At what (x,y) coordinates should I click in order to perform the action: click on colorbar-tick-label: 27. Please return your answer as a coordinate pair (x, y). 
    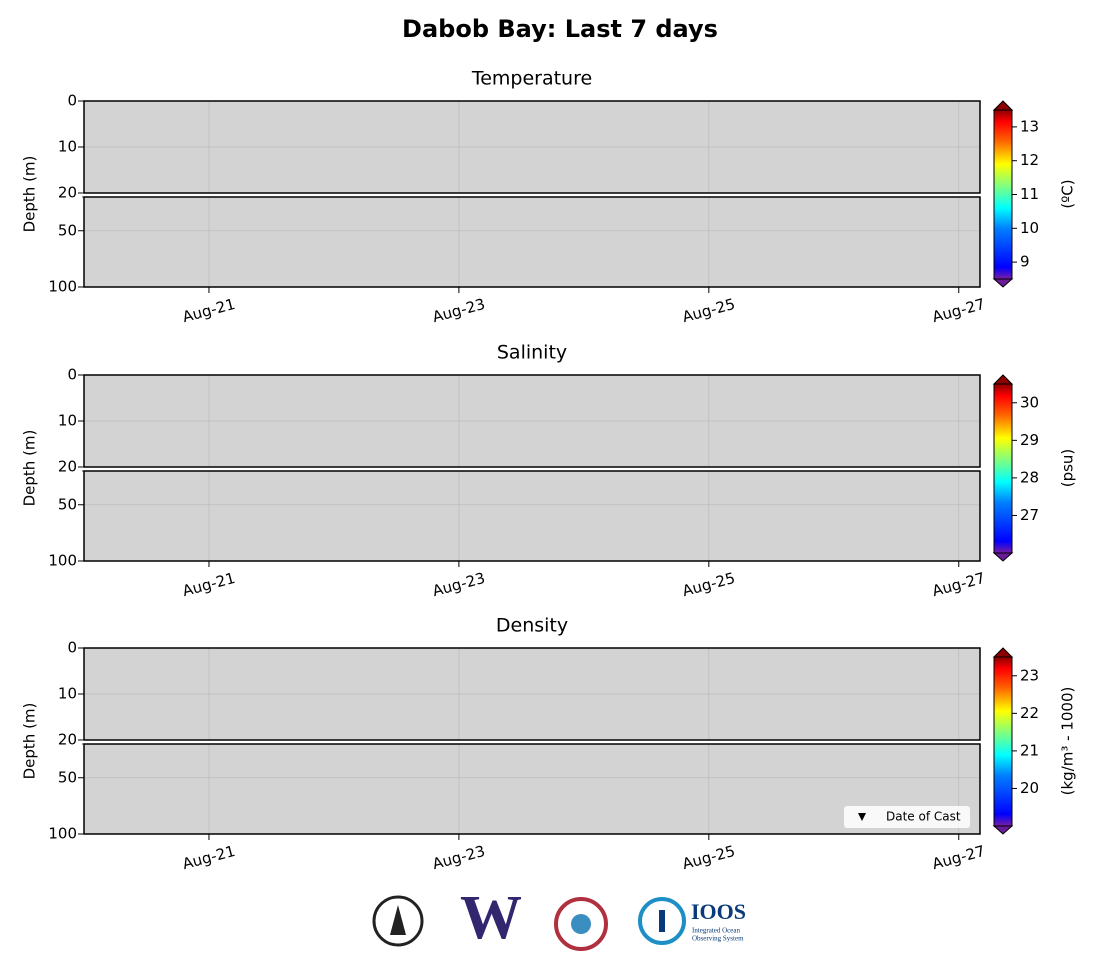
    Looking at the image, I should click on (1029, 515).